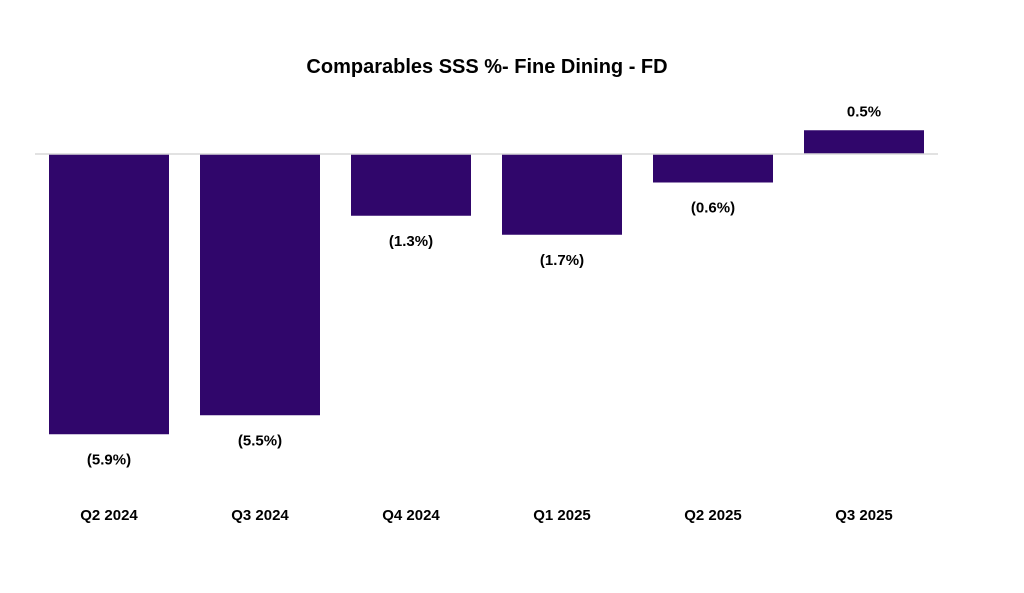 This screenshot has width=1024, height=593. Describe the element at coordinates (864, 142) in the screenshot. I see `bar-q3-2025` at that location.